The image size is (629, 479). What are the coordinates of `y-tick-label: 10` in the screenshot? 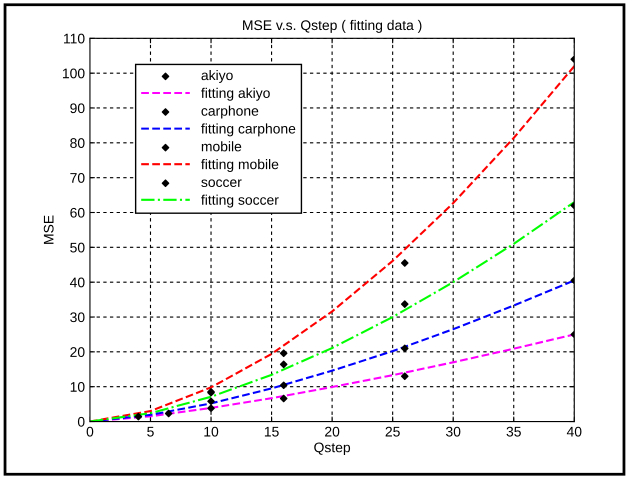 It's located at (77, 387).